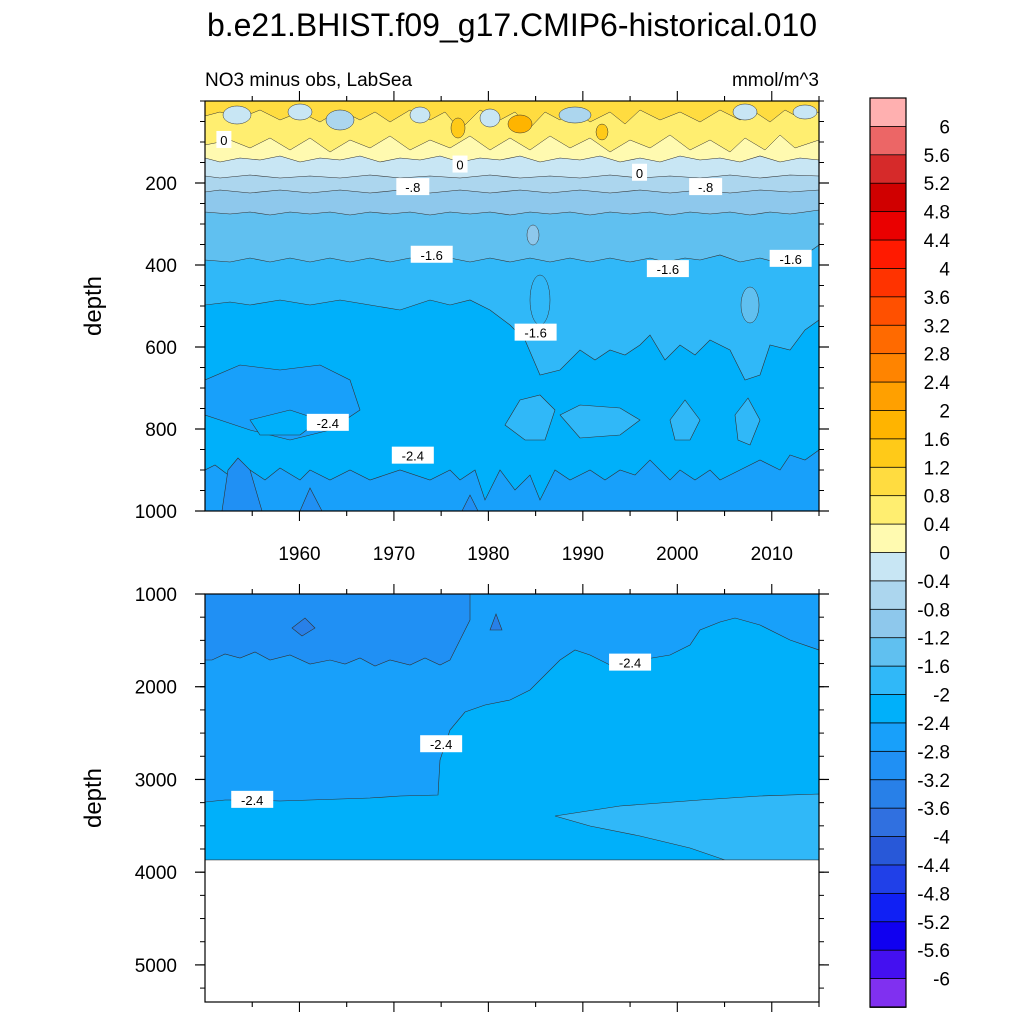  Describe the element at coordinates (161, 266) in the screenshot. I see `y-tick-label: 400` at that location.